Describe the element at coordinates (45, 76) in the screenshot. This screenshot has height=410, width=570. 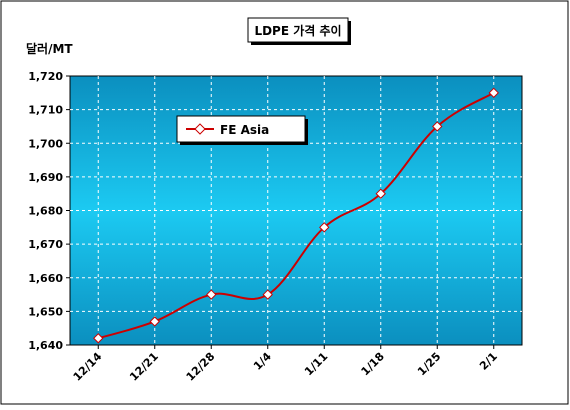
I see `y-tick-label: 1,720` at that location.